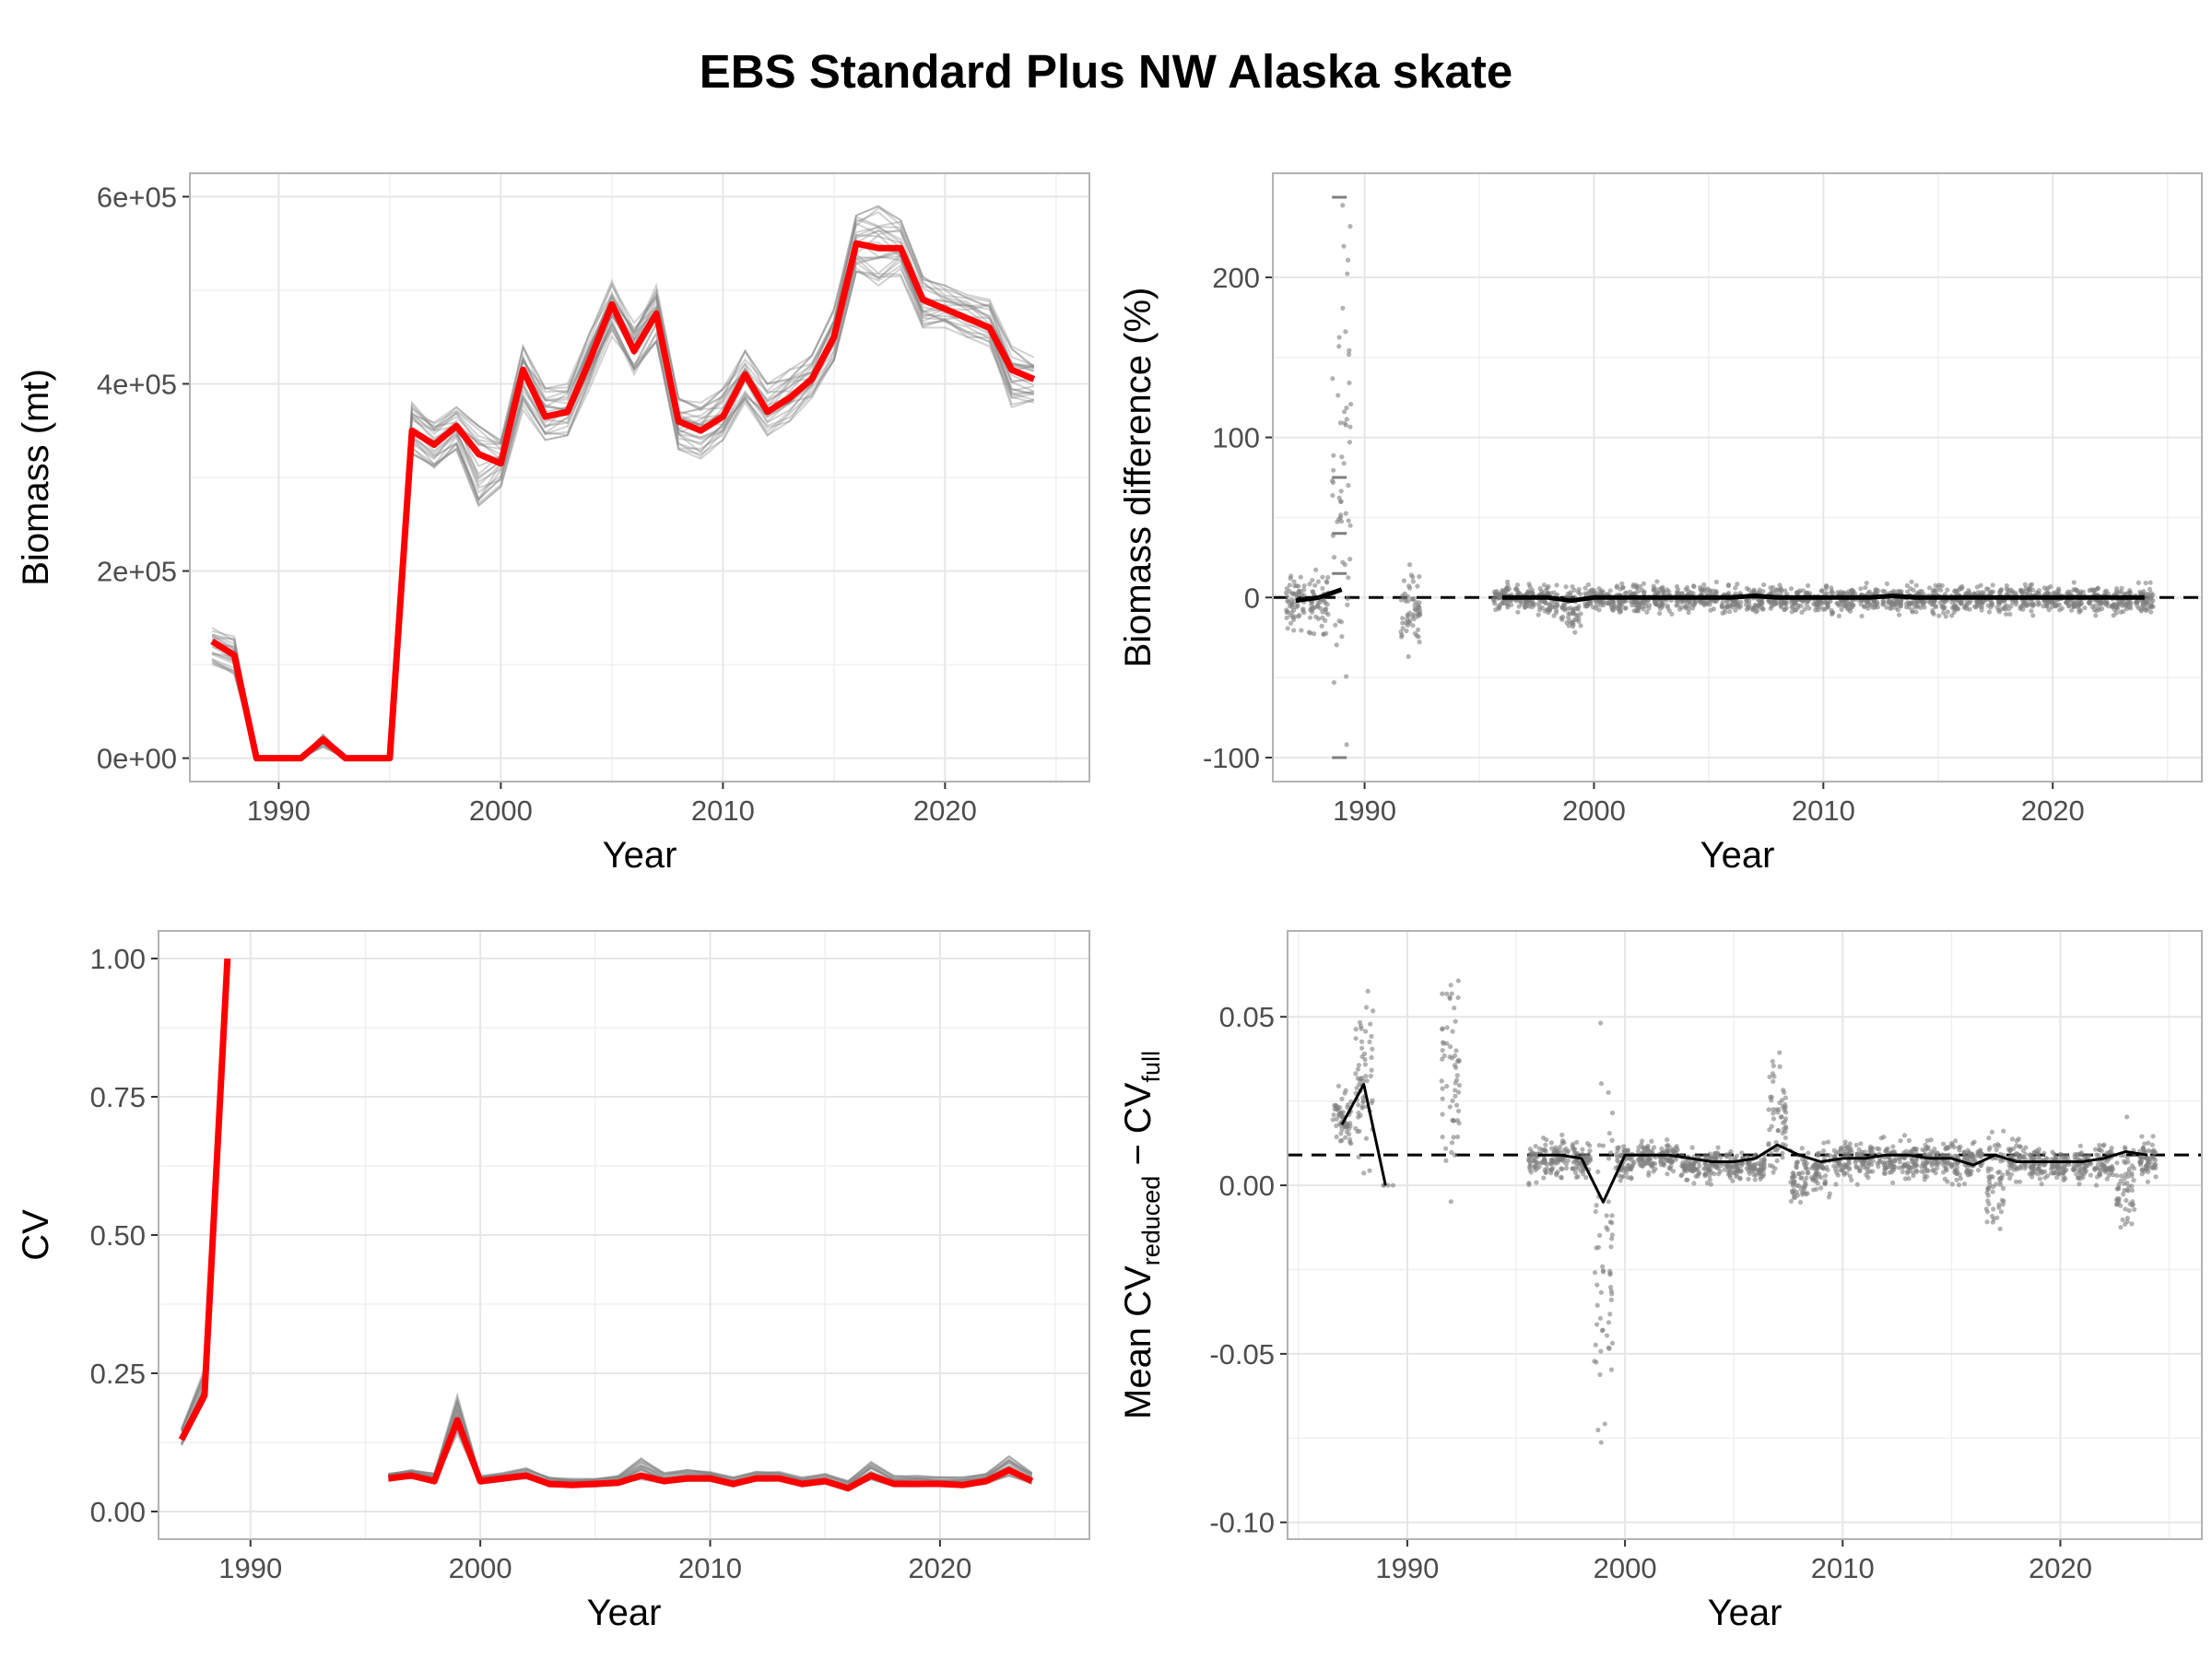 The height and width of the screenshot is (1659, 2212). Describe the element at coordinates (1823, 810) in the screenshot. I see `x-tick-label: 2010` at that location.